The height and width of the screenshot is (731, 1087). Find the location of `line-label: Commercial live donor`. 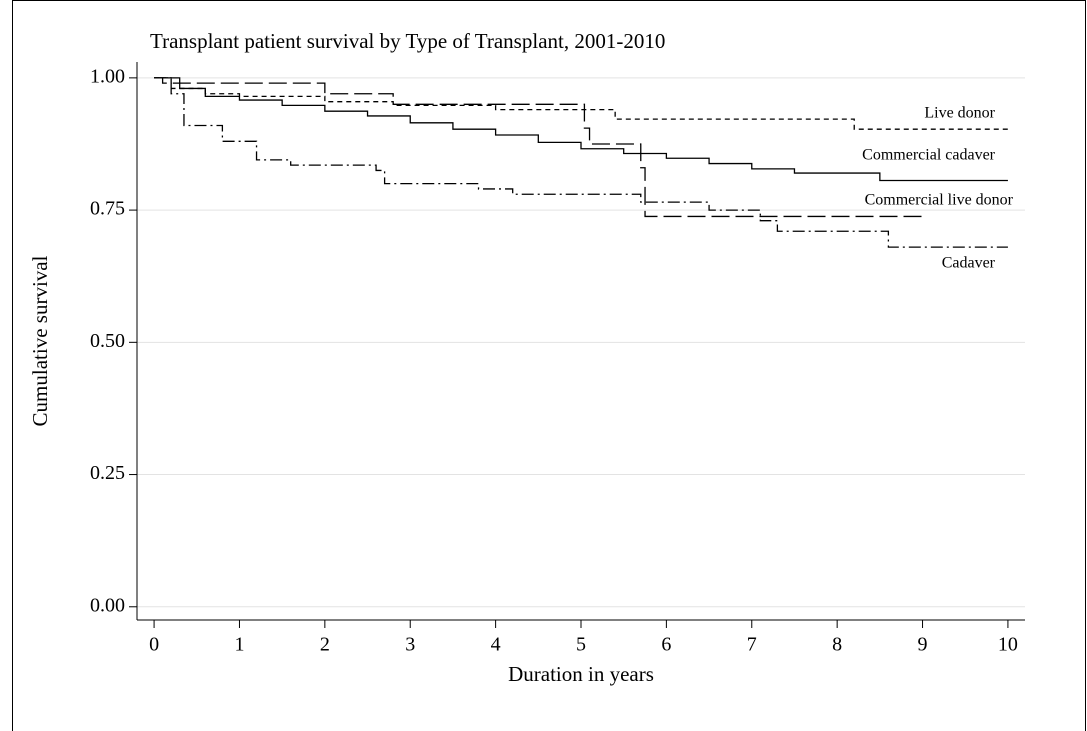

line-label: Commercial live donor is located at coordinates (939, 200).